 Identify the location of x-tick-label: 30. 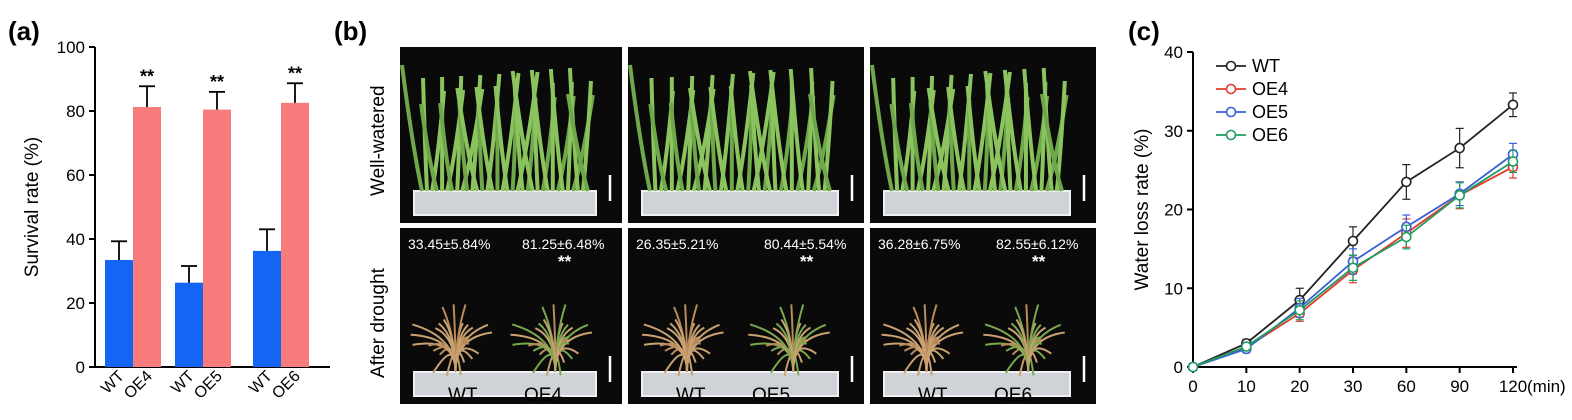
(1353, 386).